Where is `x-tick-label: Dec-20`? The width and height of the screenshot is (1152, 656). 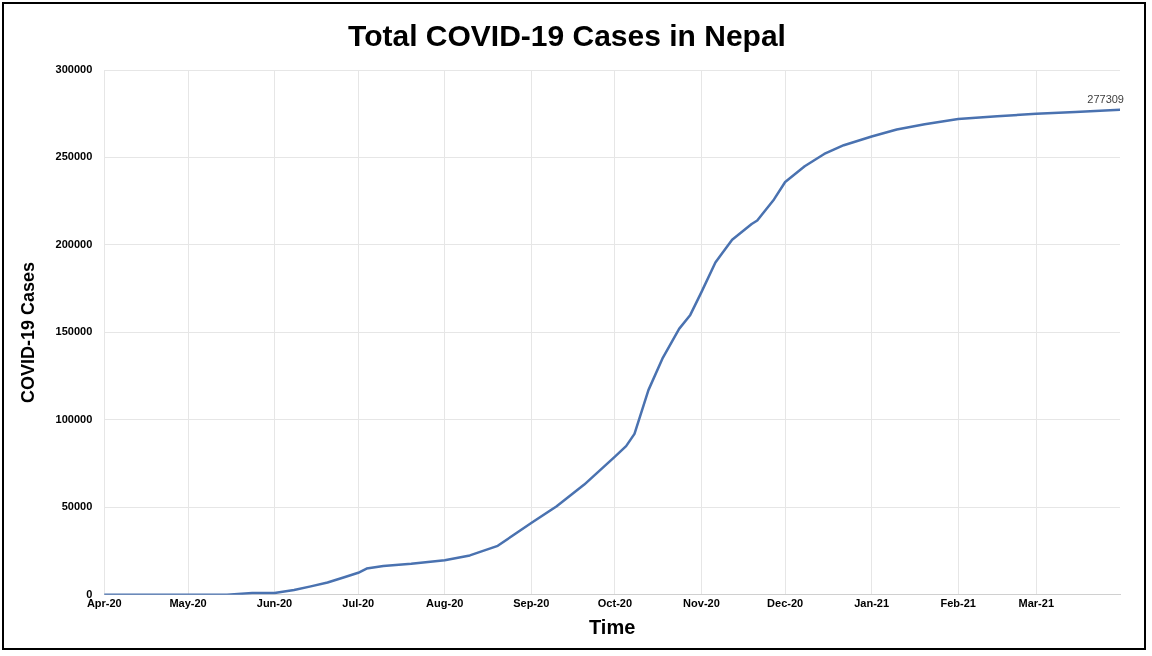
x-tick-label: Dec-20 is located at coordinates (785, 603).